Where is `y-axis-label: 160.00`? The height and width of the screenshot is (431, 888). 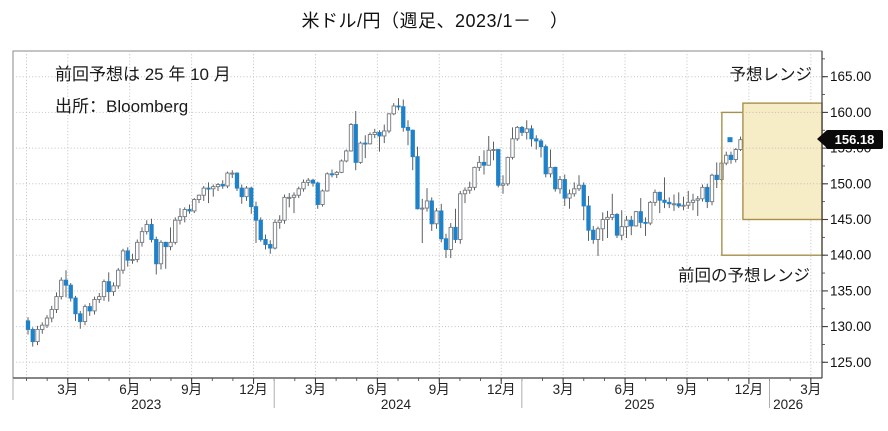
y-axis-label: 160.00 is located at coordinates (850, 112).